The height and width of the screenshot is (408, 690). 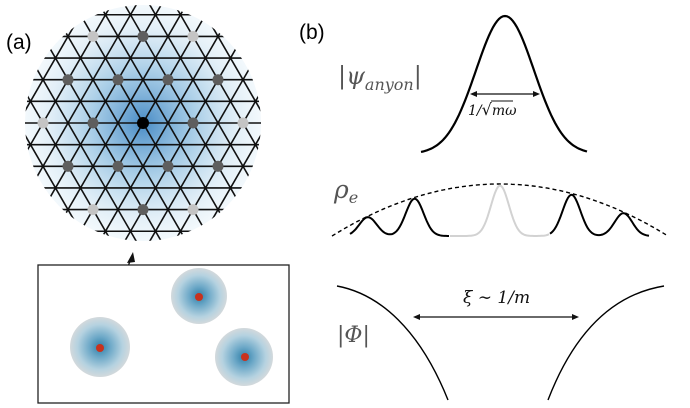 I want to click on phi-plot: ξ ∼ 1/m |Φ|, so click(x=500, y=343).